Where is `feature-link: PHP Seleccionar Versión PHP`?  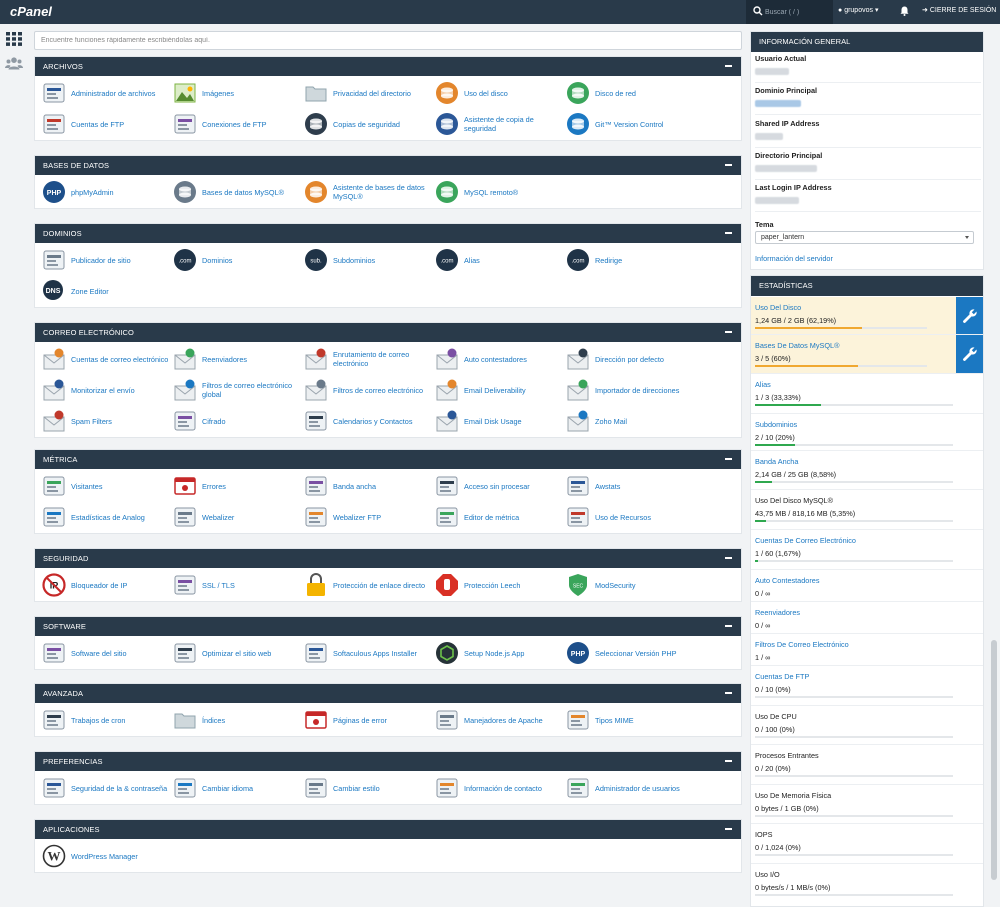
feature-link: PHP Seleccionar Versión PHP is located at coordinates (630, 653).